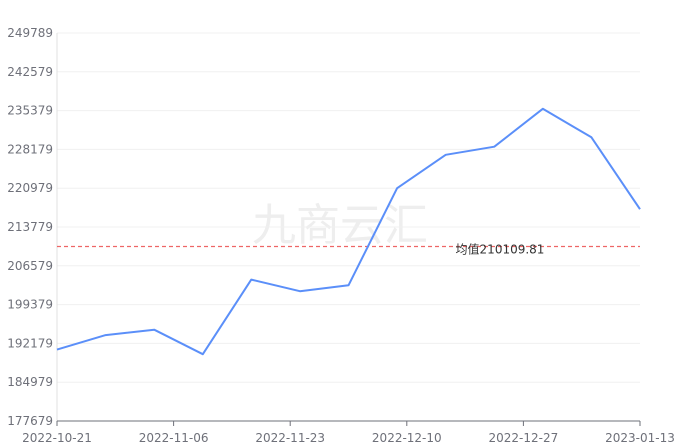 This screenshot has width=677, height=447. I want to click on y-tick-label: 228179, so click(30, 149).